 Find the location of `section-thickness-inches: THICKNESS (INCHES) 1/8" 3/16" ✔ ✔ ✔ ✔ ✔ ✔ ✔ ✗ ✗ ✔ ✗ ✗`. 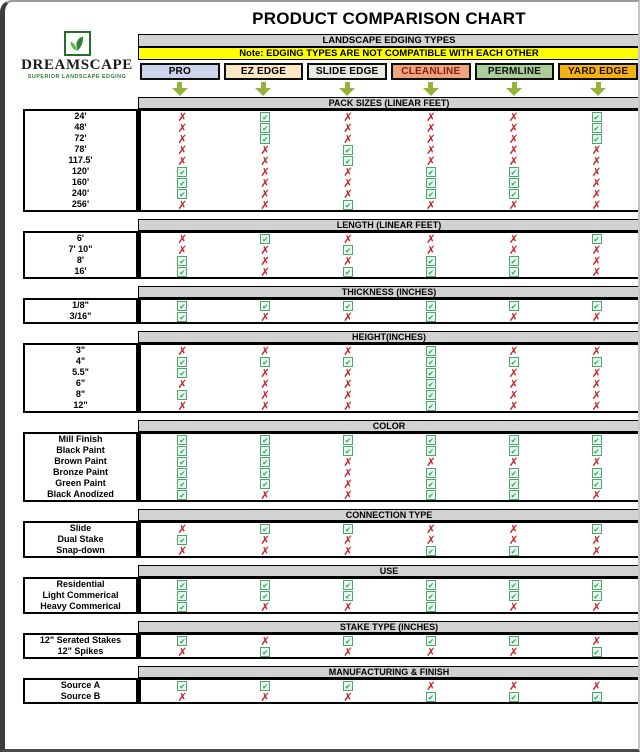

section-thickness-inches: THICKNESS (INCHES) 1/8" 3/16" ✔ ✔ ✔ ✔ ✔ ✔ ✔ ✗ ✗ ✔ ✗ ✗ is located at coordinates (321, 305).